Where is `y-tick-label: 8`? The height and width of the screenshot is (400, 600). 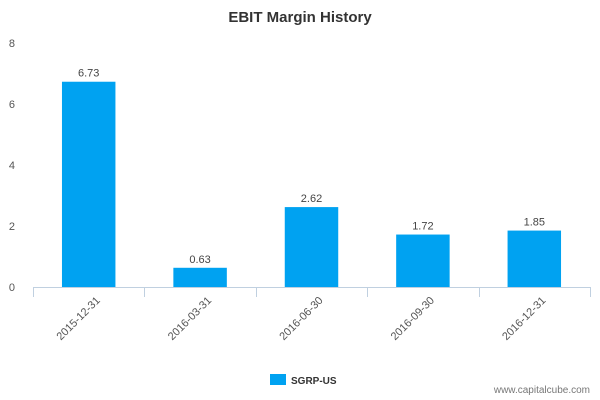
y-tick-label: 8 is located at coordinates (12, 44).